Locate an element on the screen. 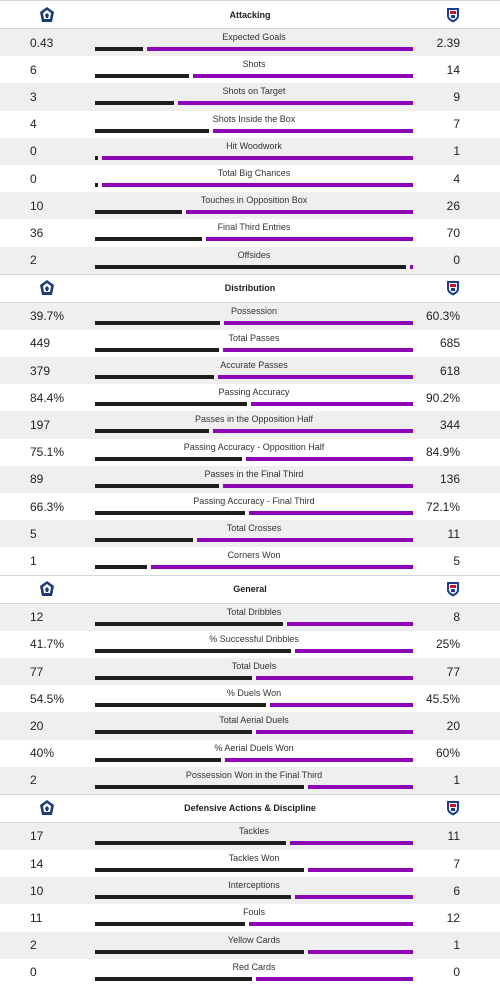  section-header: Defensive Actions & Discipline is located at coordinates (250, 808).